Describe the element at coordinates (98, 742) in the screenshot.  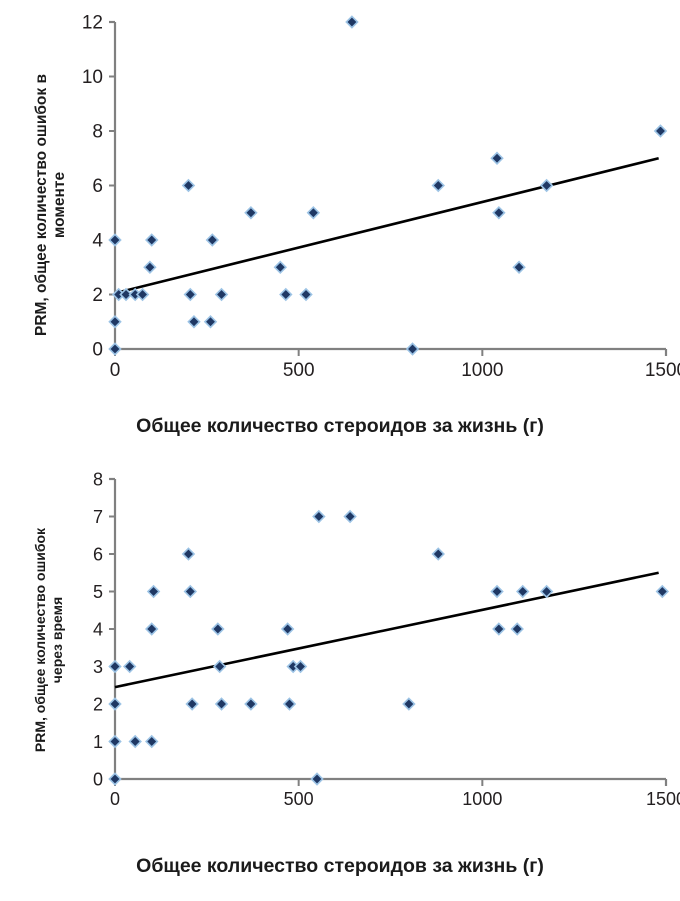
I see `y-tick-label: 1` at that location.